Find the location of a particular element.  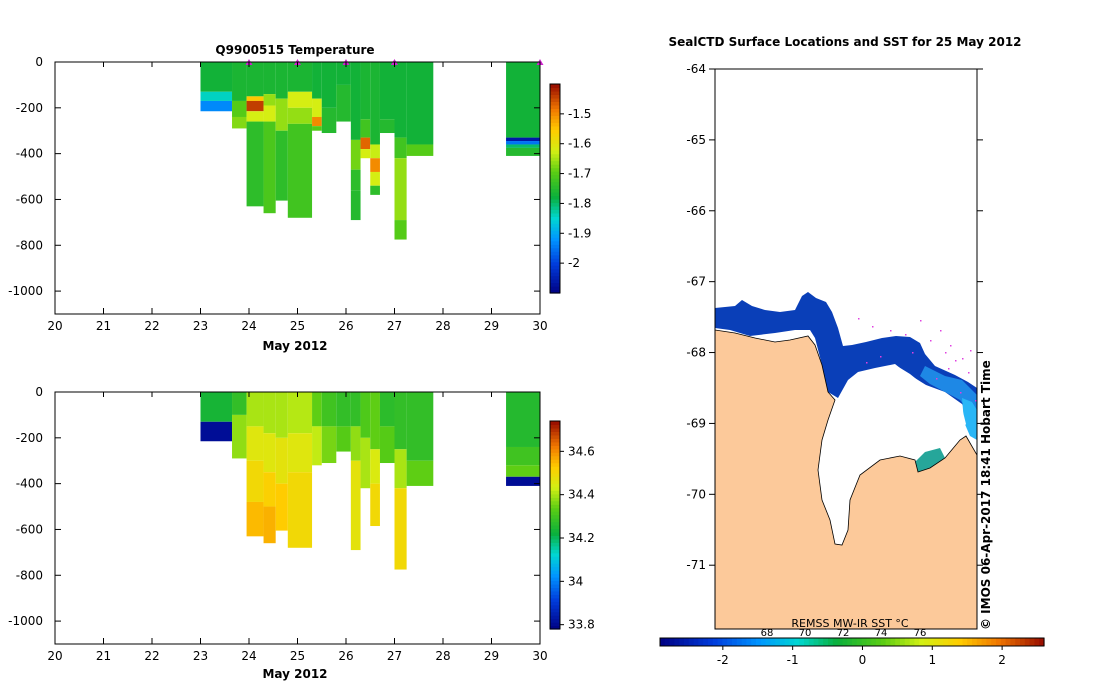

x-tick-label: 27 is located at coordinates (394, 326).